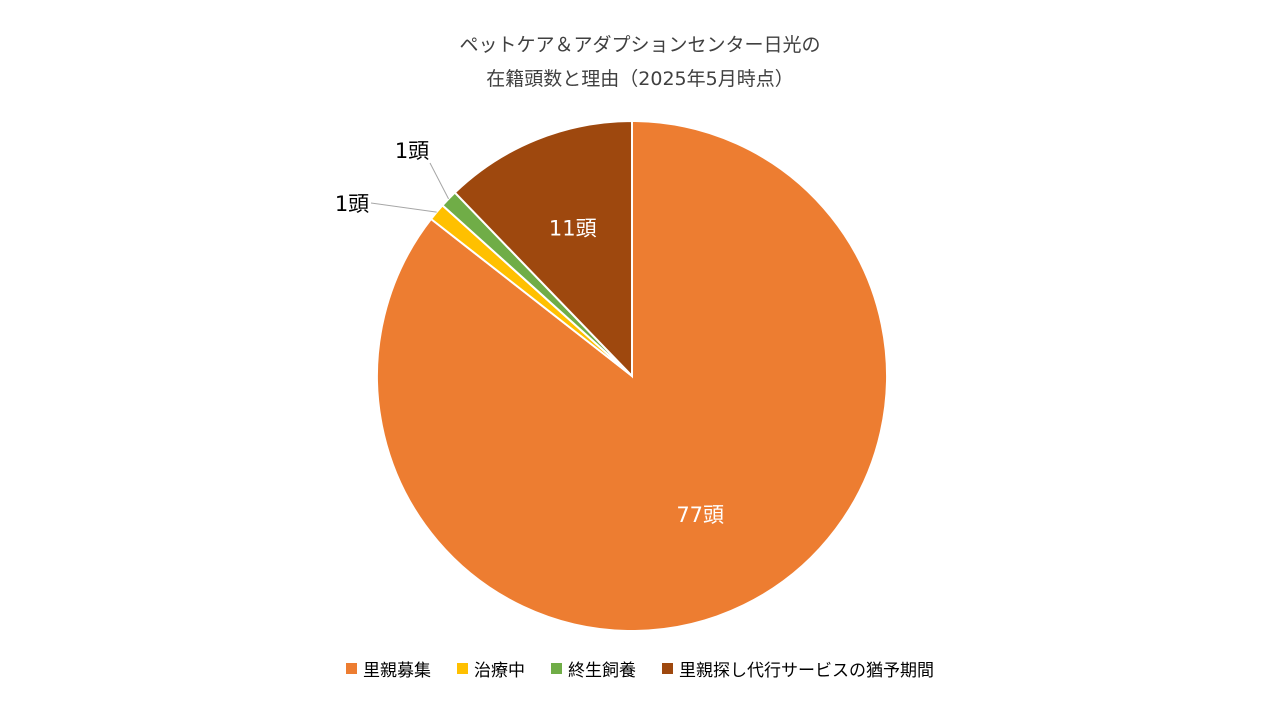  I want to click on legend-label-3: 終生飼養, so click(602, 671).